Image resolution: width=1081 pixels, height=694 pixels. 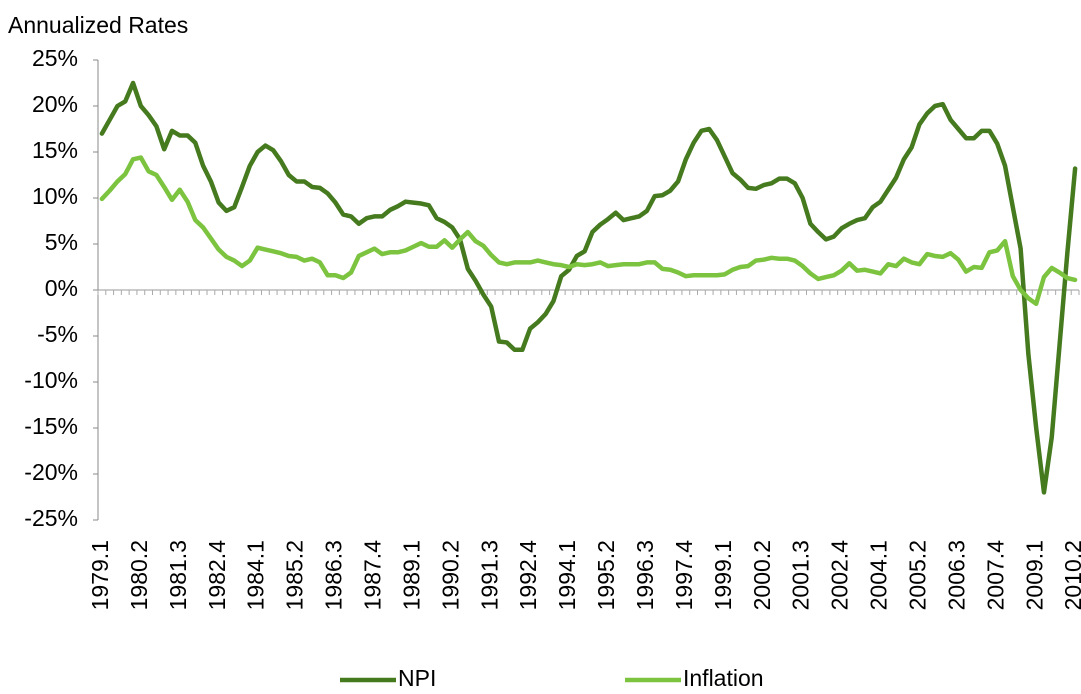 What do you see at coordinates (51, 380) in the screenshot?
I see `y-tick-label: -10%` at bounding box center [51, 380].